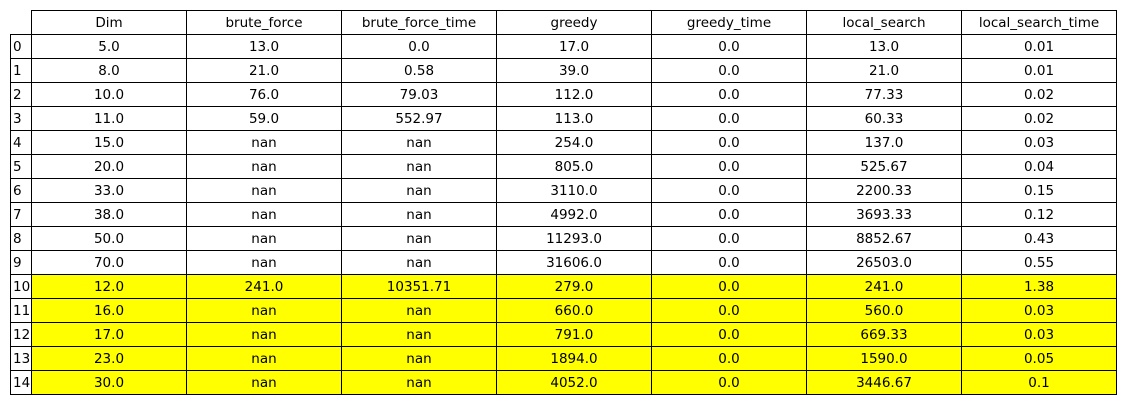 The image size is (1126, 420). I want to click on table-cell: 23.0, so click(109, 358).